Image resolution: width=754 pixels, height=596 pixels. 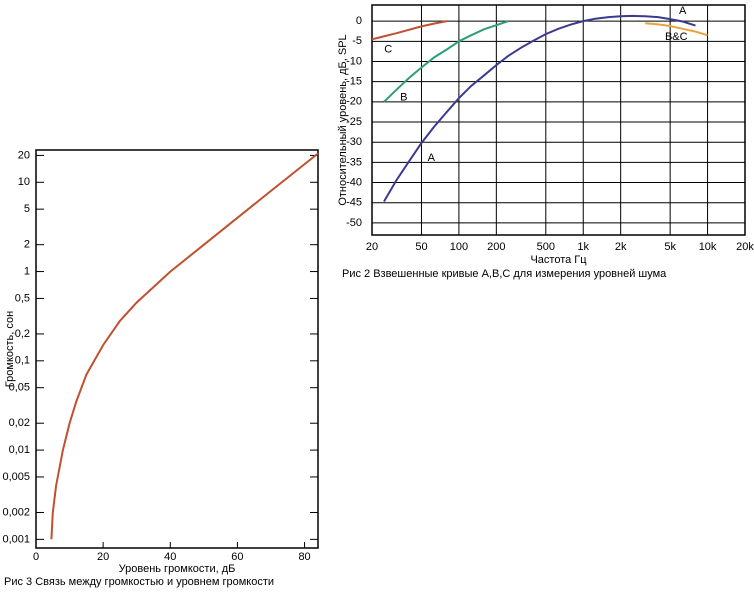 I want to click on y-tick-label: 0,01, so click(x=19, y=450).